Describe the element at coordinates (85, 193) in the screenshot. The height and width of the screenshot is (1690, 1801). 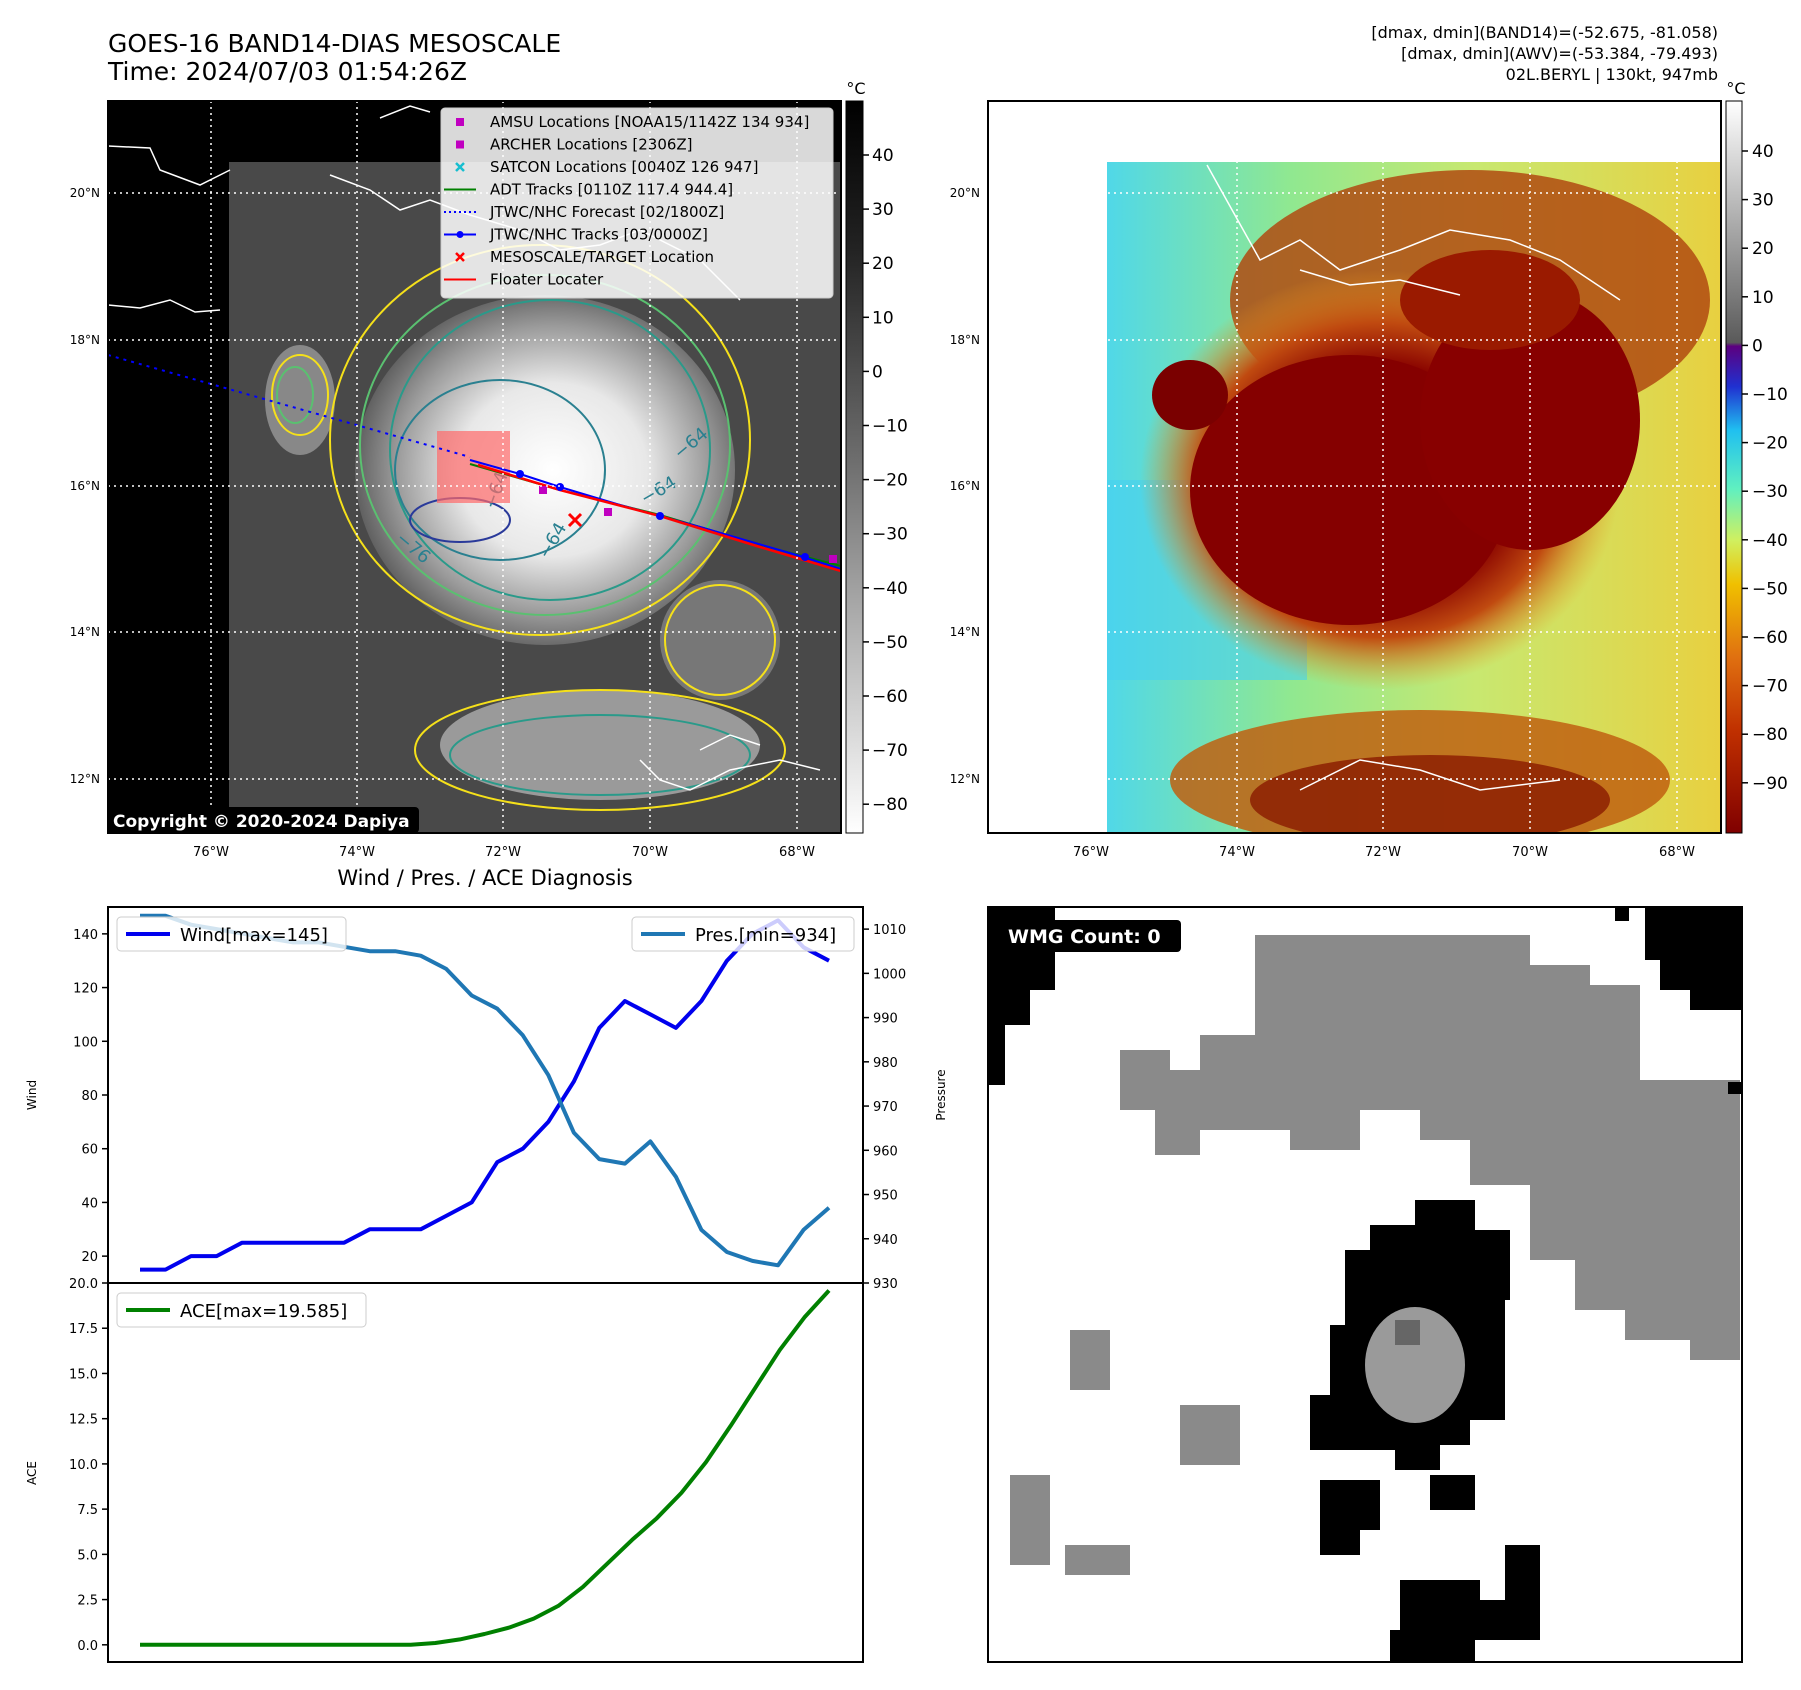
I see `lat-tick-label: 20°N` at that location.